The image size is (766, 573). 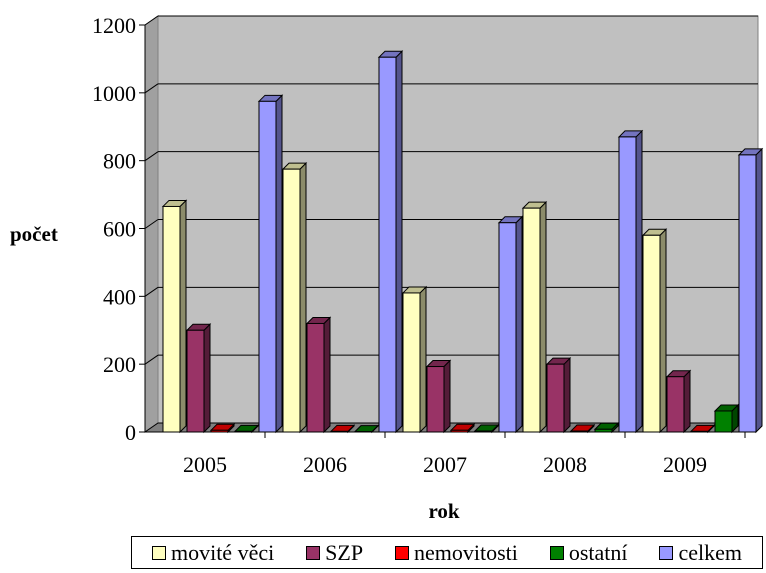 What do you see at coordinates (119, 161) in the screenshot?
I see `y-tick-label: 800` at bounding box center [119, 161].